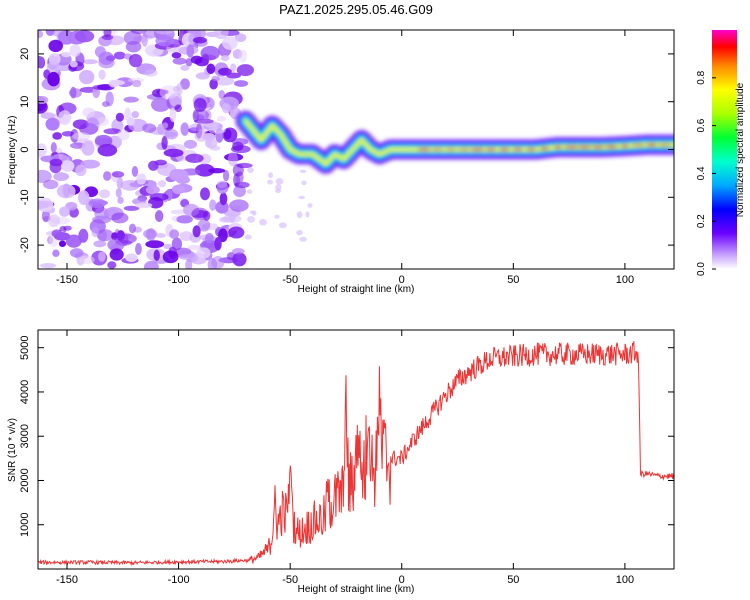 Image resolution: width=750 pixels, height=600 pixels. I want to click on bottom-y-tick-label: 3000, so click(25, 436).